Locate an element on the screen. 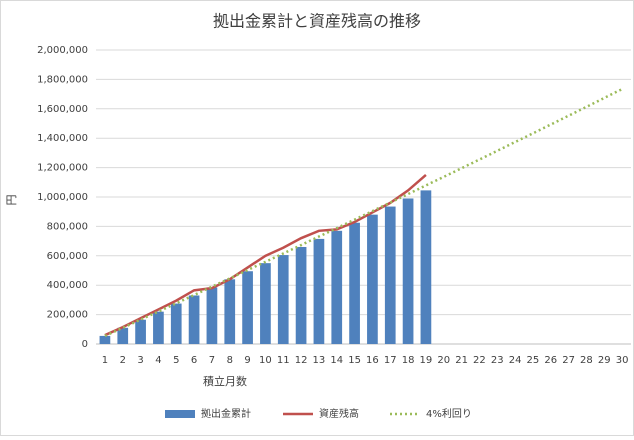 Image resolution: width=634 pixels, height=440 pixels. x-tick-label: 3 is located at coordinates (140, 360).